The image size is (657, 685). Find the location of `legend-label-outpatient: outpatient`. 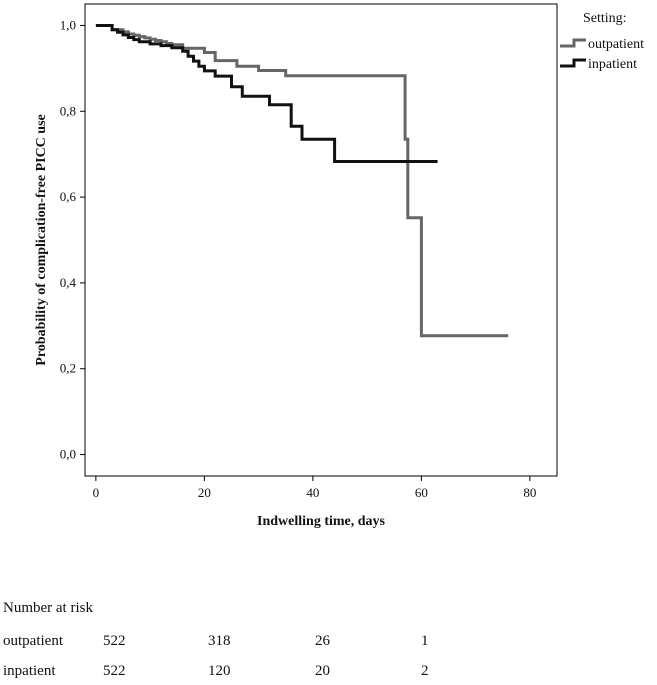

legend-label-outpatient: outpatient is located at coordinates (616, 44).